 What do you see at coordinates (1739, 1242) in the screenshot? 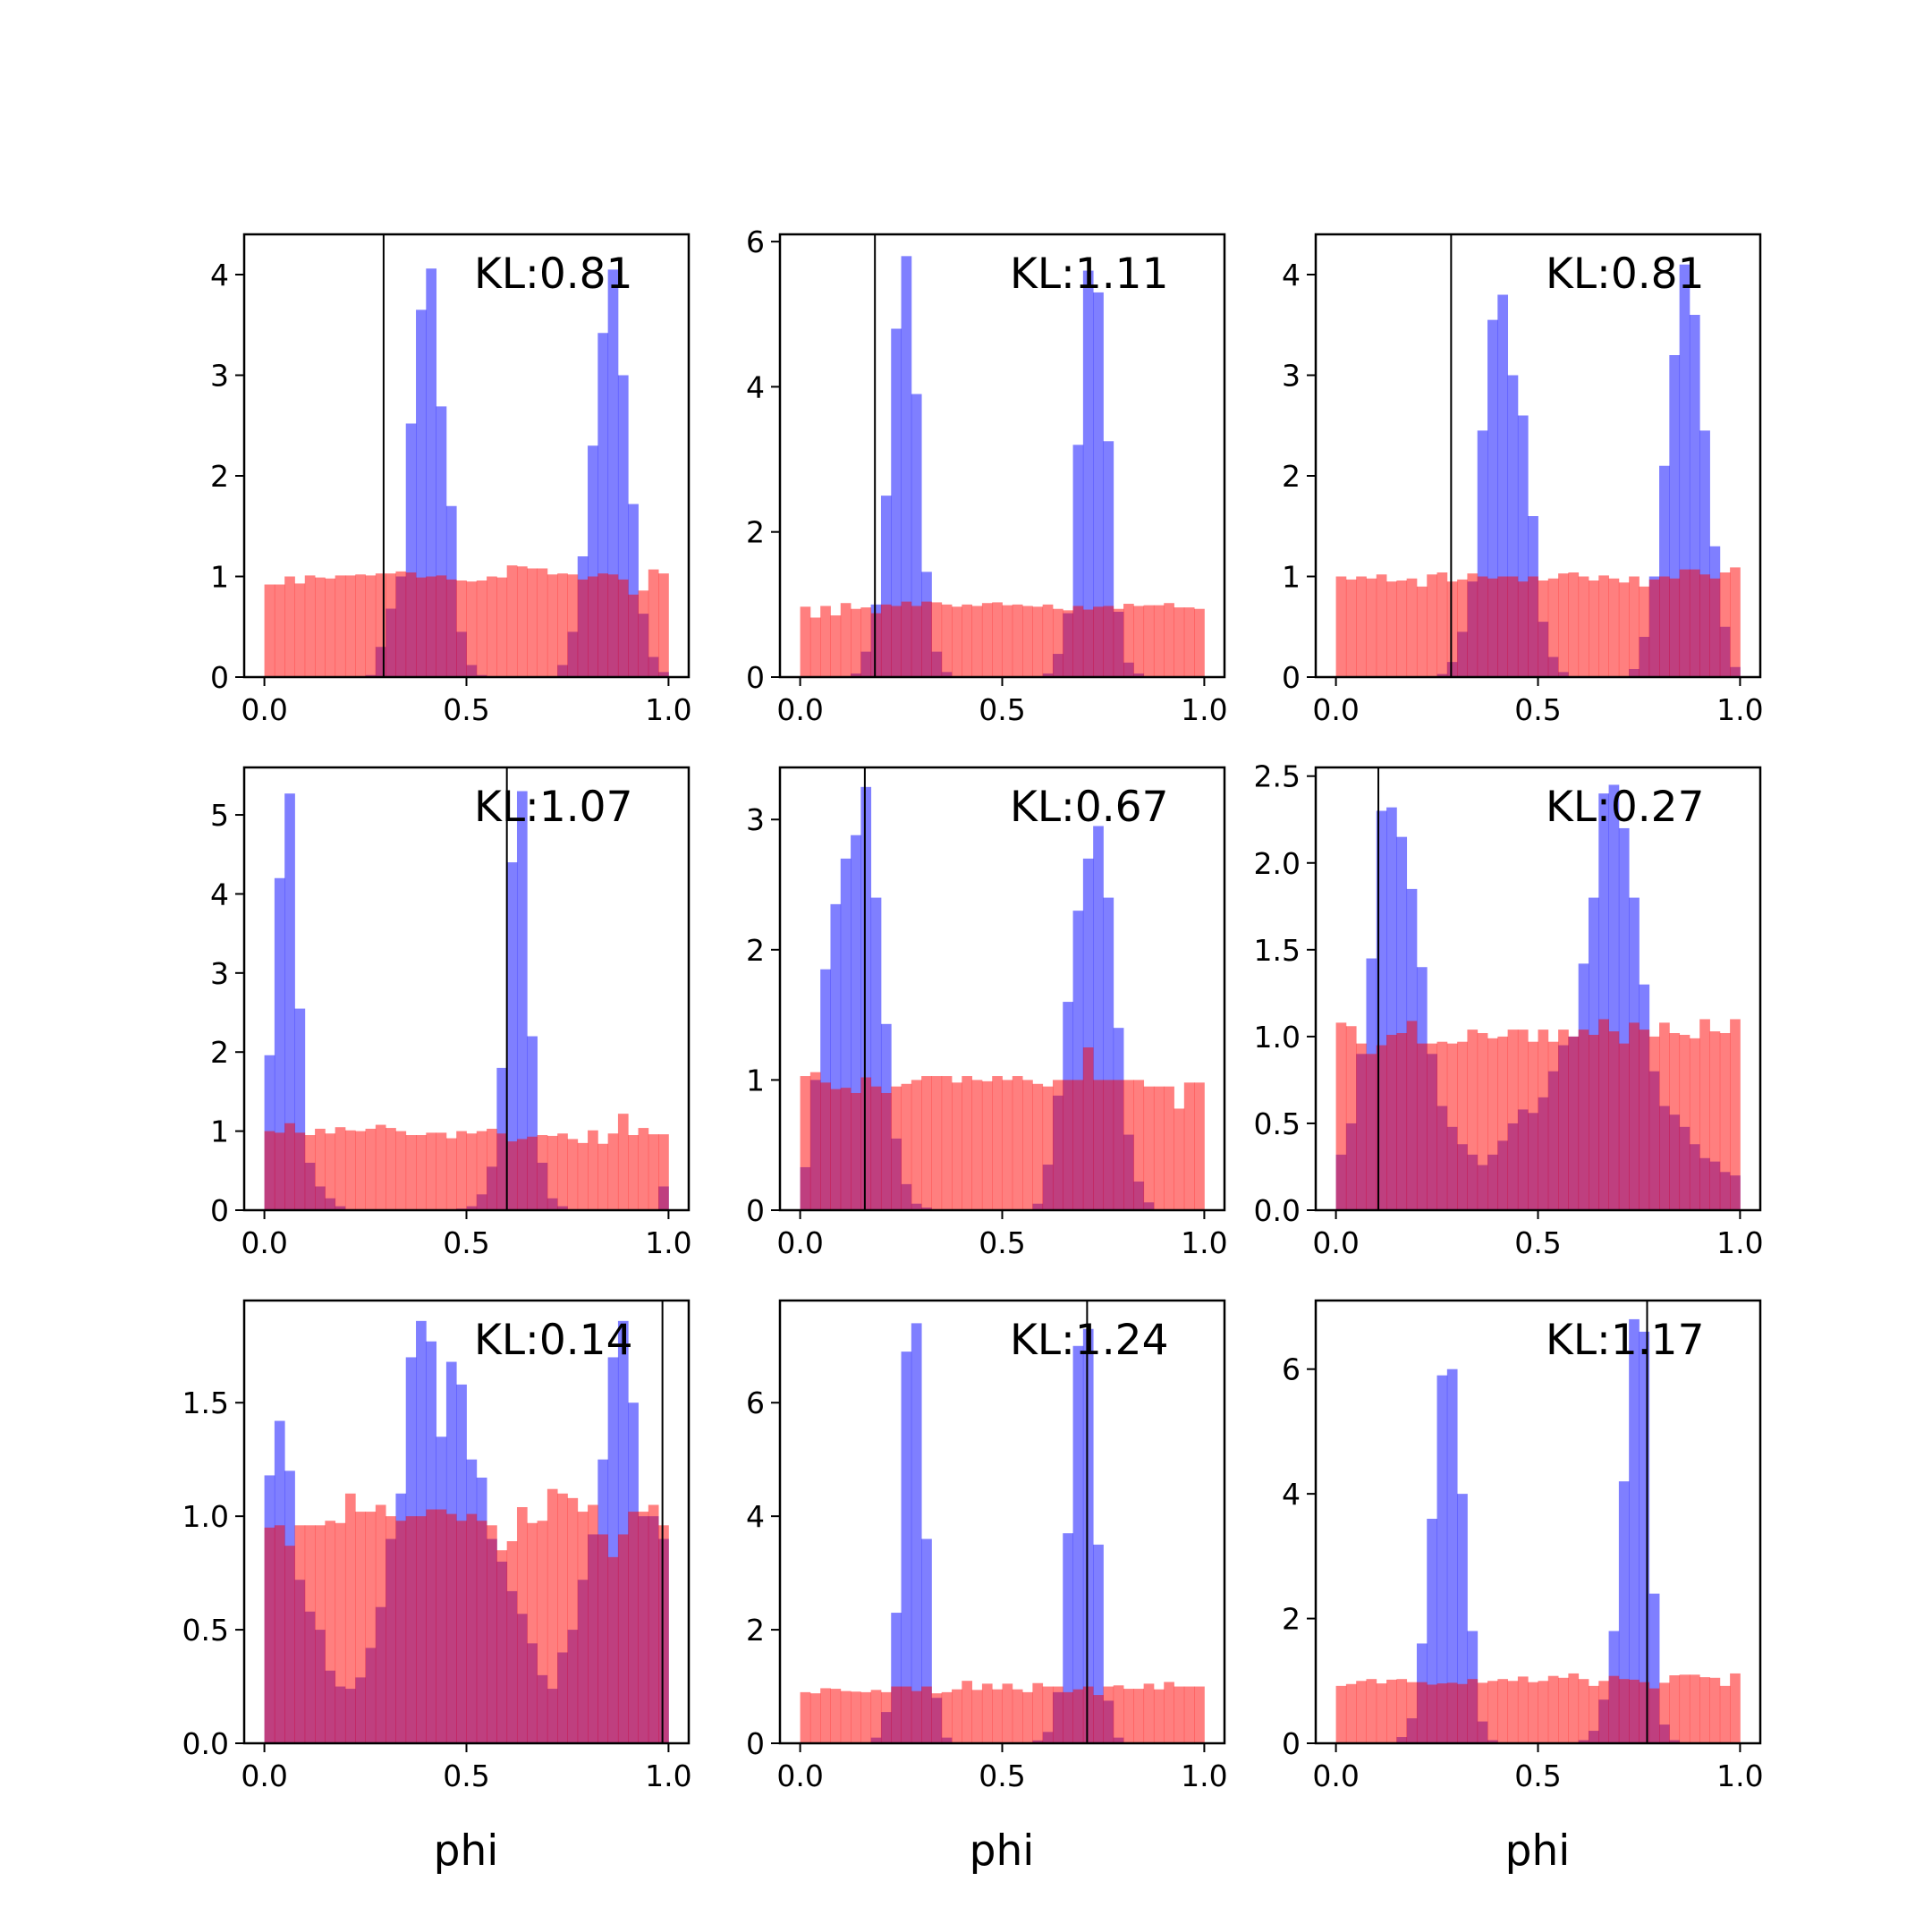
I see `x-tick-label: 1.0` at bounding box center [1739, 1242].